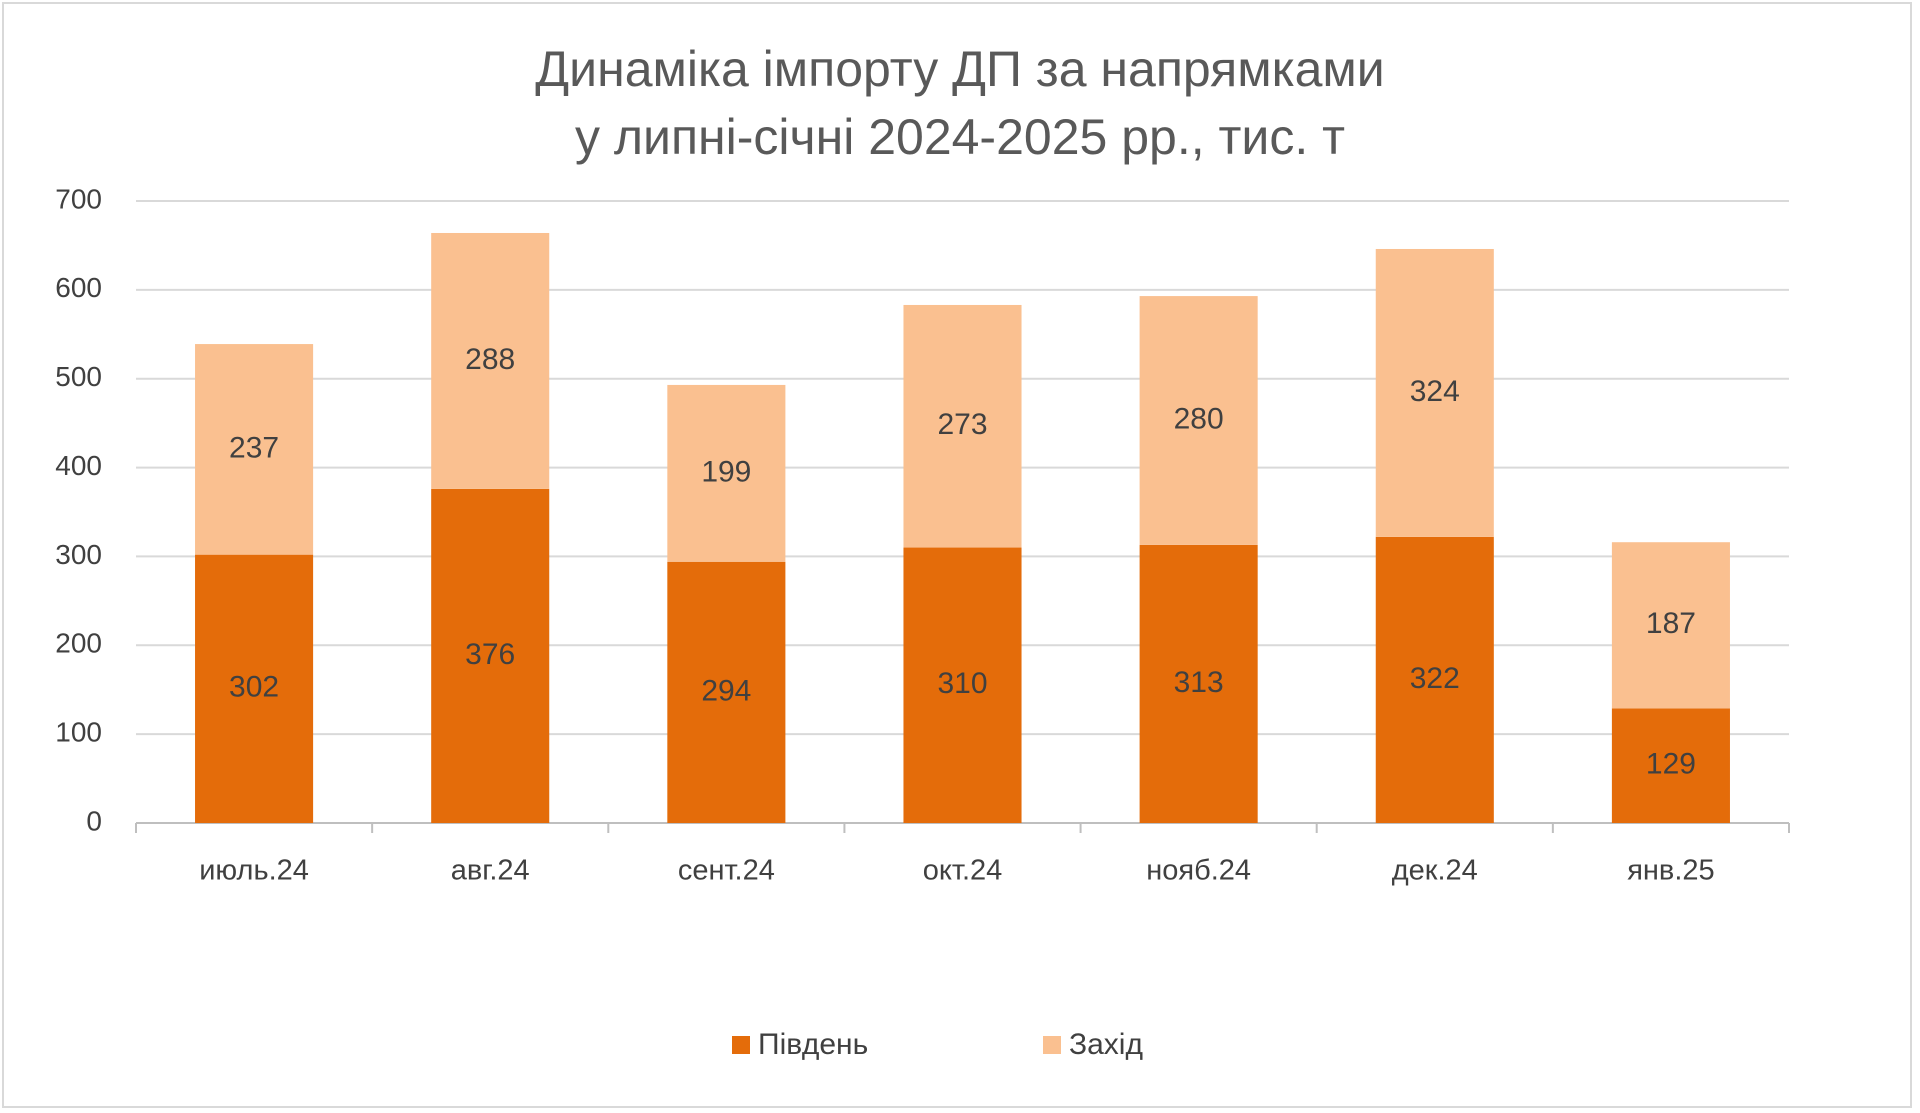 Image resolution: width=1920 pixels, height=1113 pixels. I want to click on data-label: 187, so click(1671, 623).